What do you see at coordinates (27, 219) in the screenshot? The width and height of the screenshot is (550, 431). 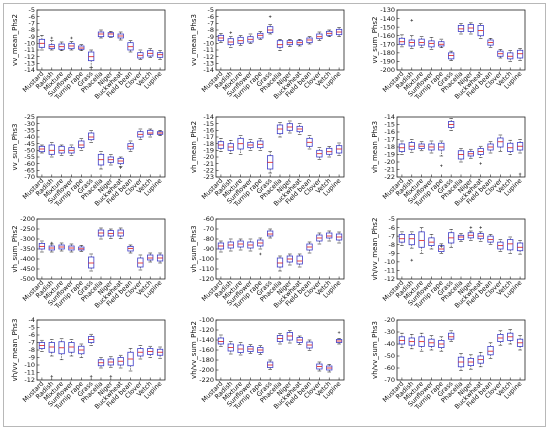 I see `y-tick-label: -200` at bounding box center [27, 219].